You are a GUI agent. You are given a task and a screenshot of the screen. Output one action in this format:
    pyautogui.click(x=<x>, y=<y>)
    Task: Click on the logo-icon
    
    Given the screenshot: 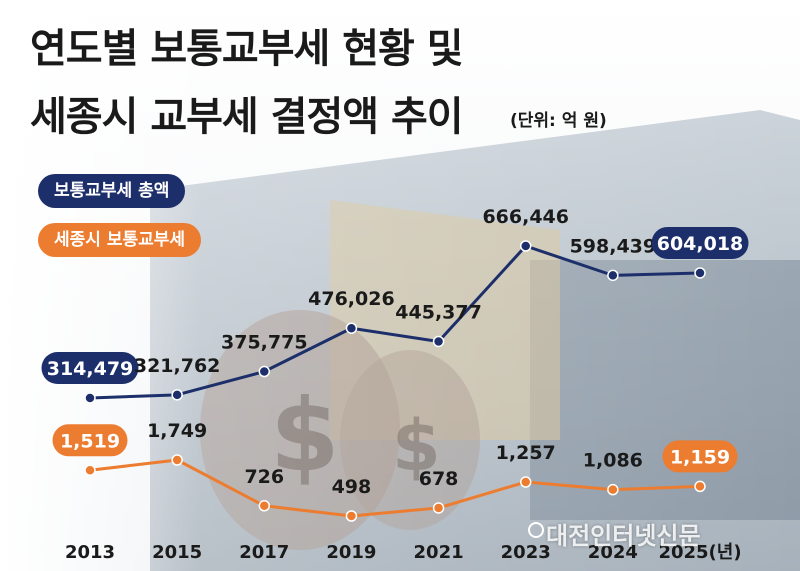 What is the action you would take?
    pyautogui.click(x=536, y=530)
    